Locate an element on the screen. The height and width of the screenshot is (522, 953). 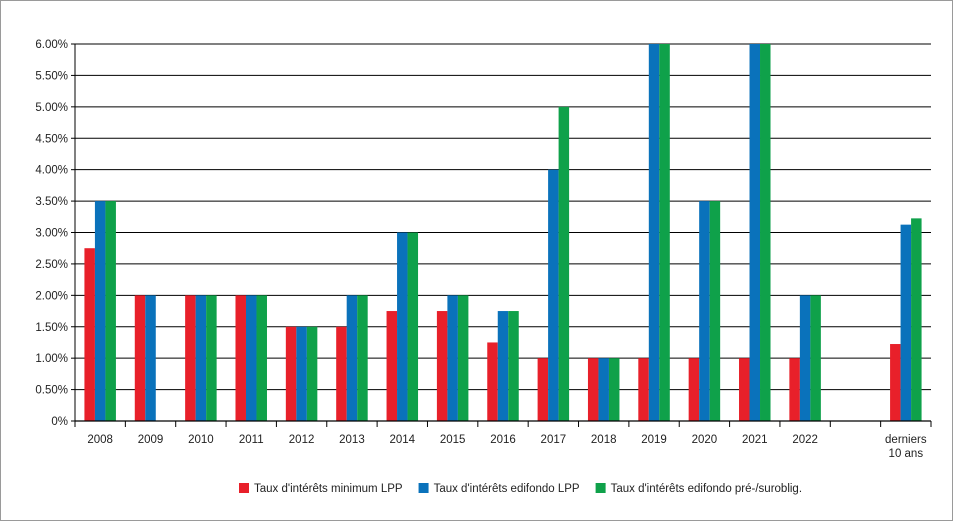
x-tick-label: 2014 is located at coordinates (402, 440).